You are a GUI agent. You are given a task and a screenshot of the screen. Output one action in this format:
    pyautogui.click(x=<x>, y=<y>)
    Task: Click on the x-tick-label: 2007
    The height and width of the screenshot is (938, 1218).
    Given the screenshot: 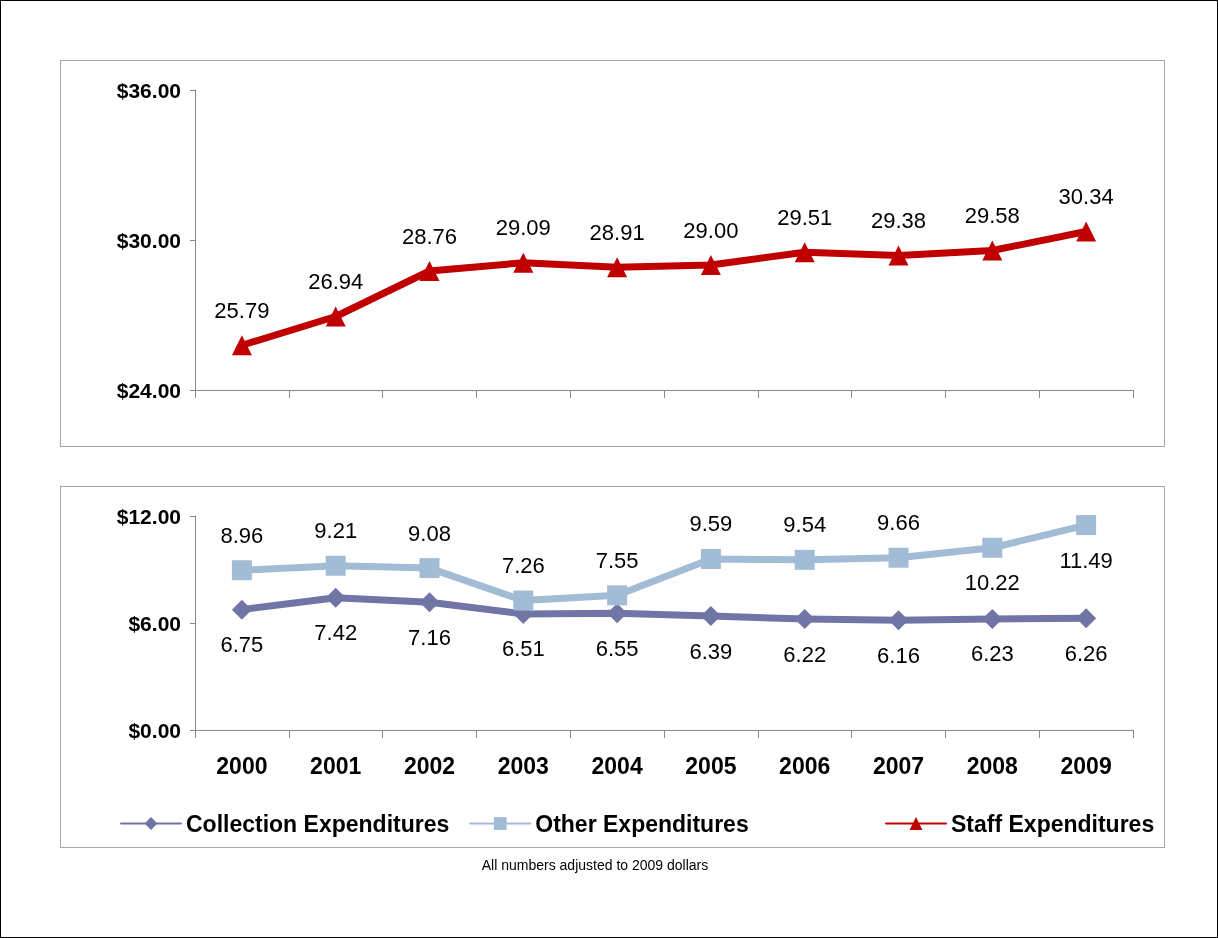 What is the action you would take?
    pyautogui.click(x=898, y=765)
    